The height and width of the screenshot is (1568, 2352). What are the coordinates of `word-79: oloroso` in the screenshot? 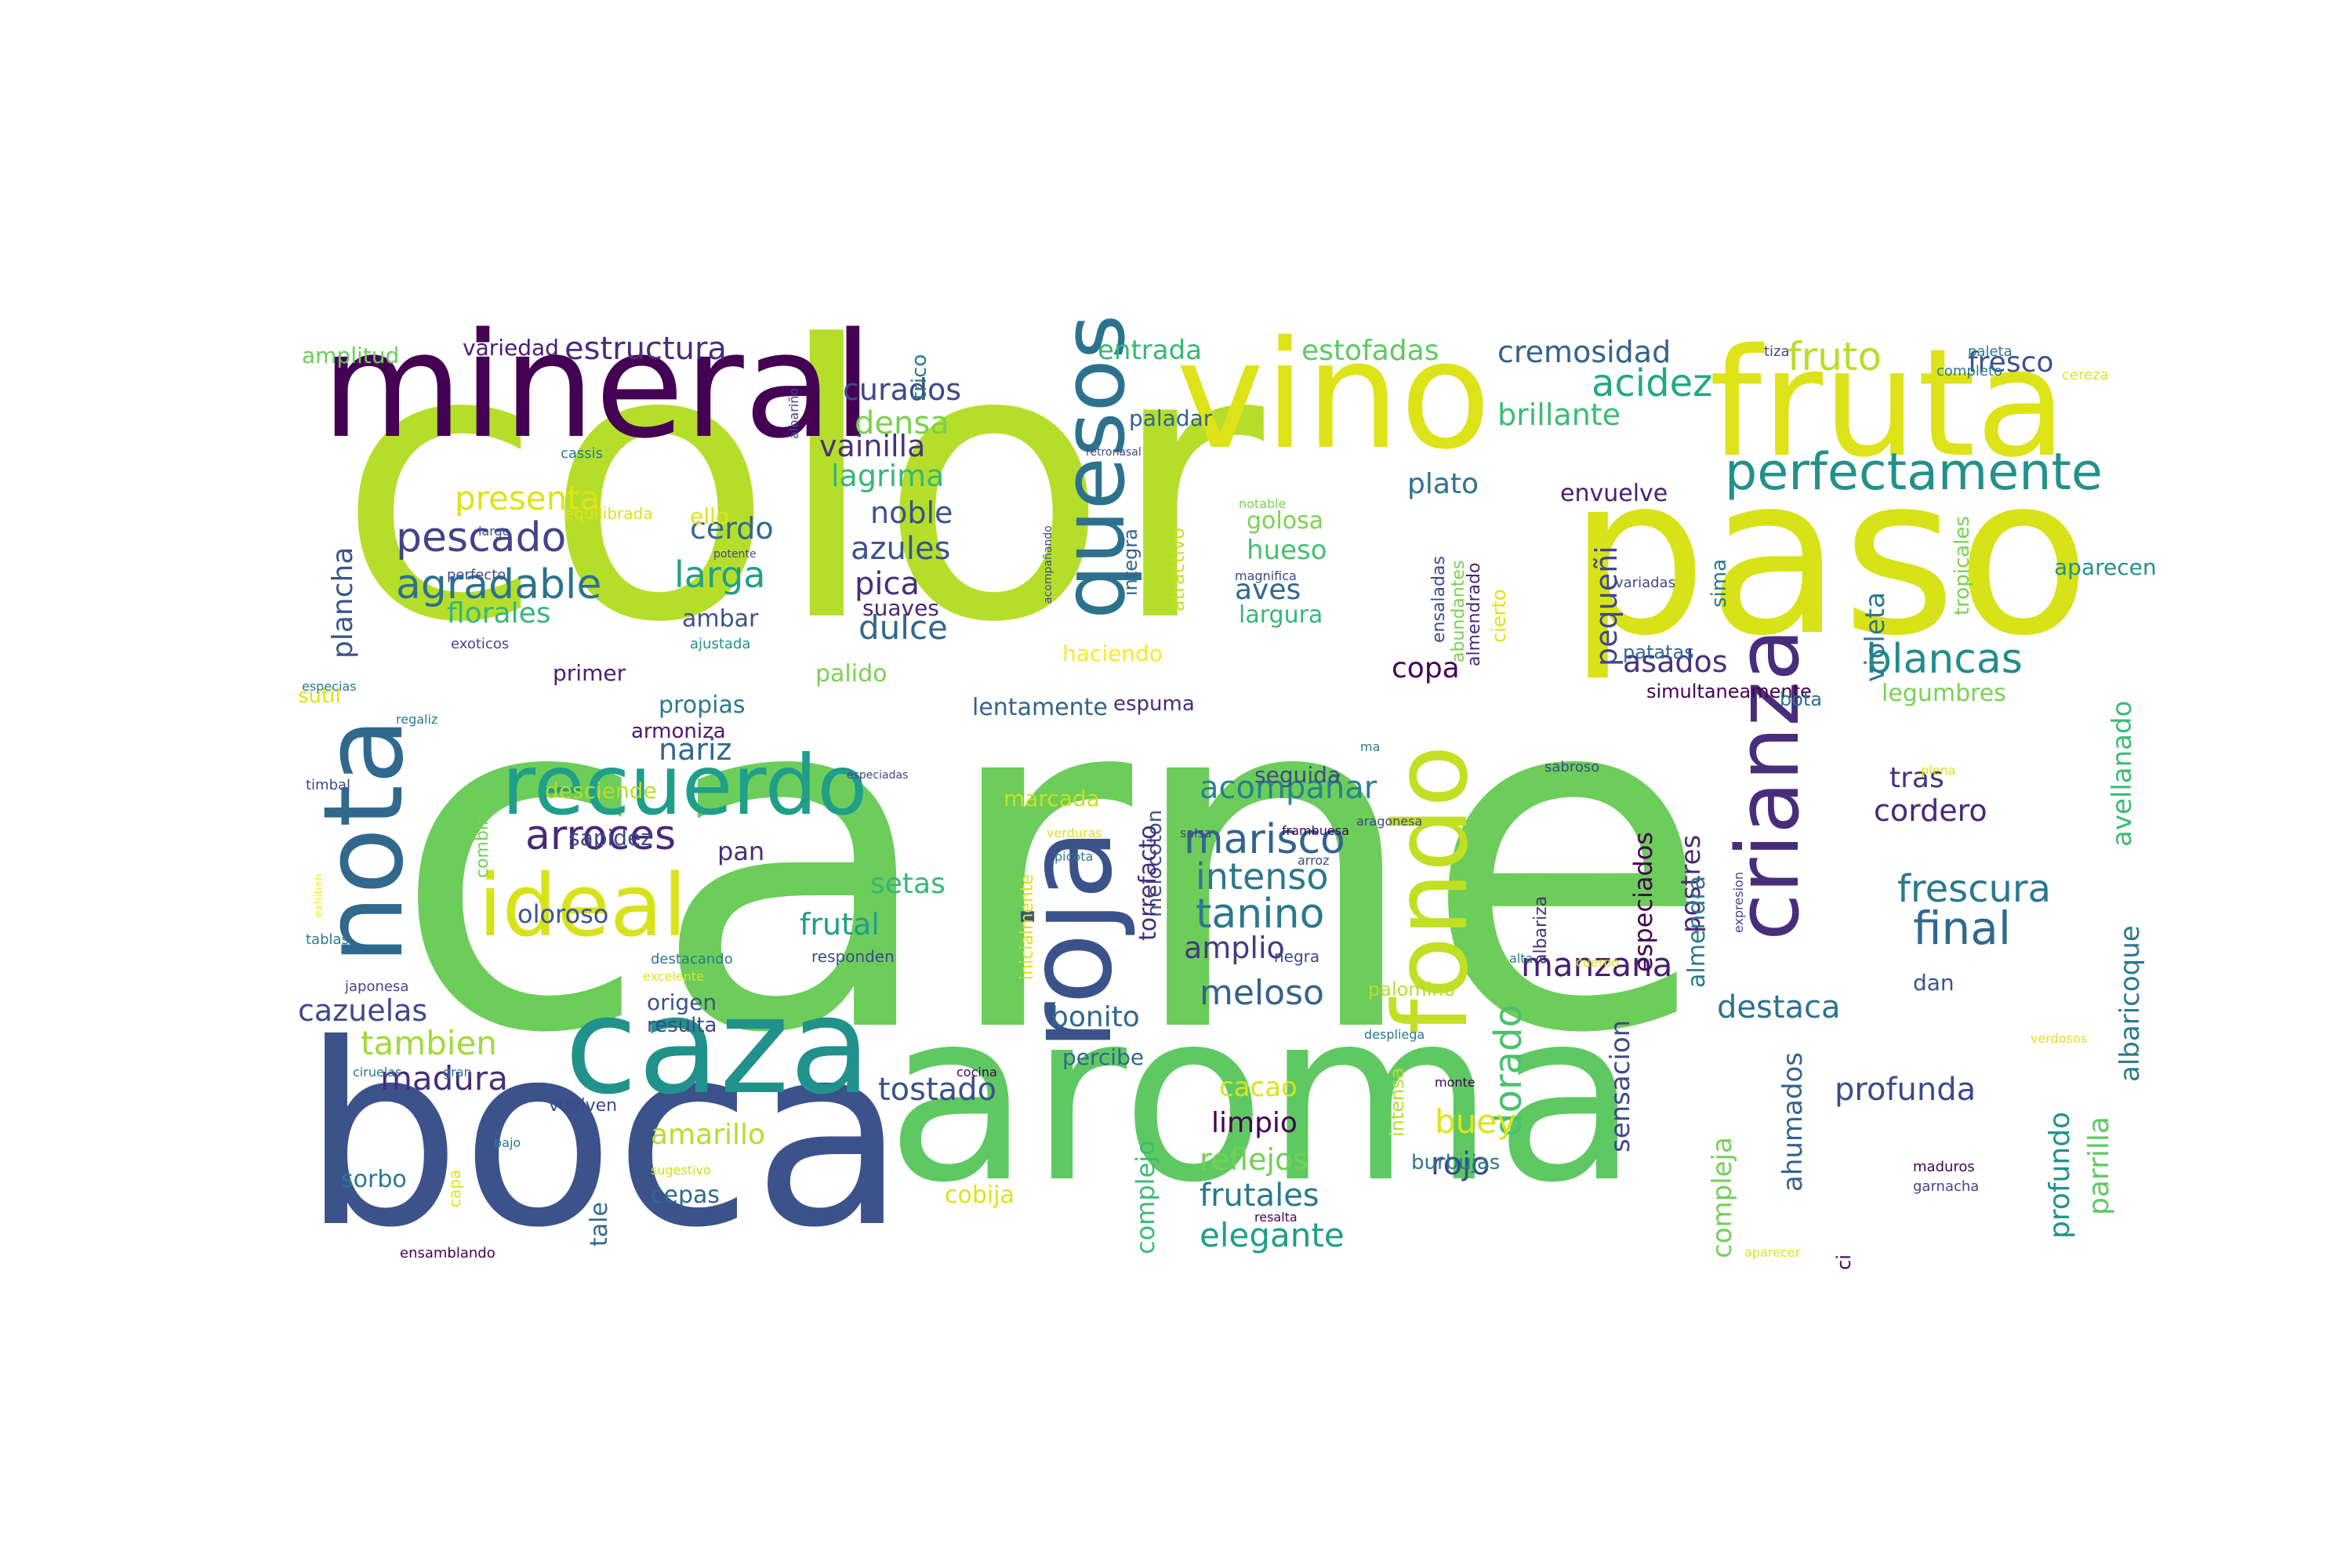 It's located at (563, 914).